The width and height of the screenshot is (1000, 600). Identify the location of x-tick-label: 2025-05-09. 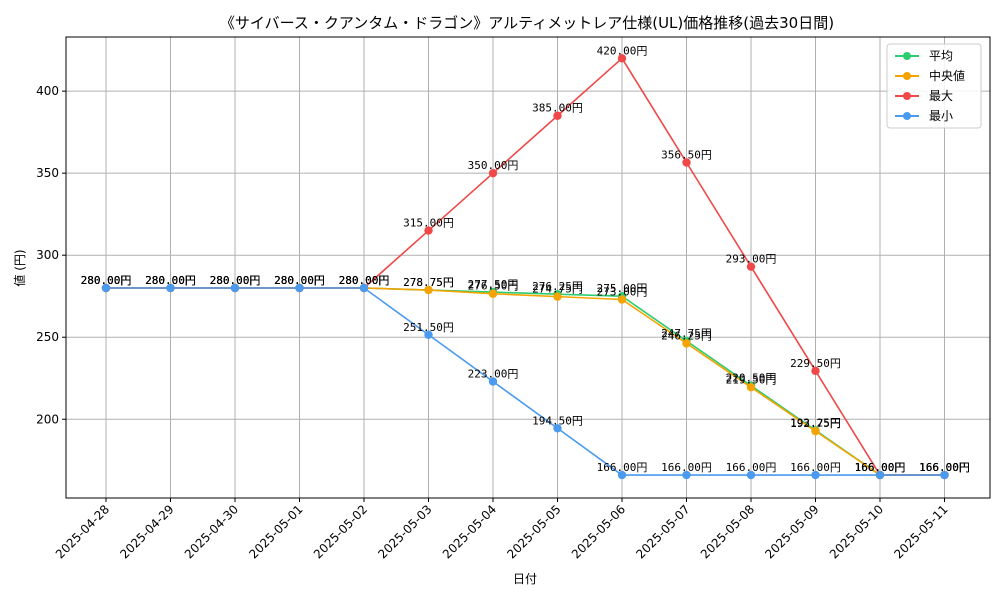
(791, 531).